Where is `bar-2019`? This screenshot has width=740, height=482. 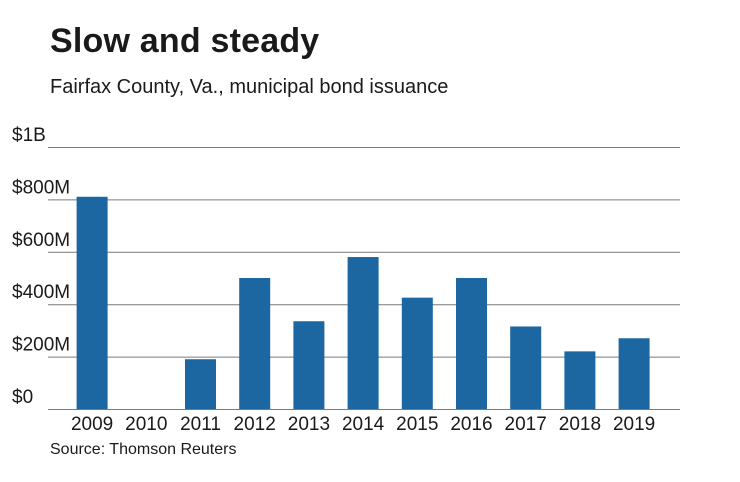
bar-2019 is located at coordinates (634, 373).